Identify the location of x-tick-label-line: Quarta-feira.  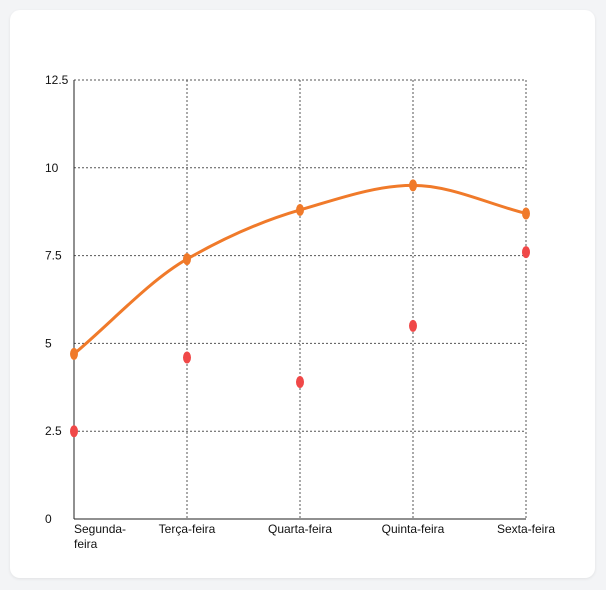
(300, 529).